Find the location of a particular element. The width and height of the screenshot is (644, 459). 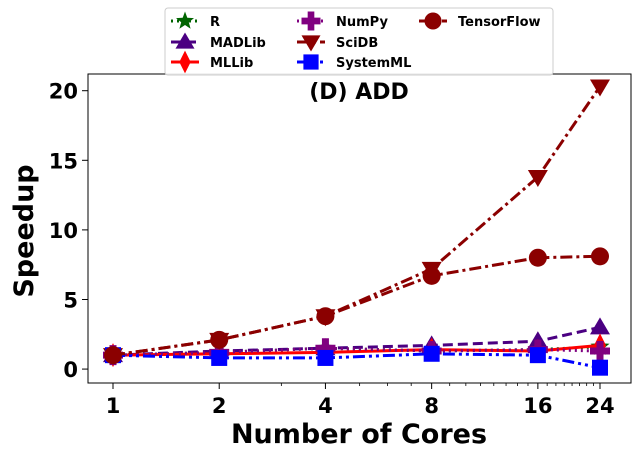

legend-label: MLLib is located at coordinates (231, 63).